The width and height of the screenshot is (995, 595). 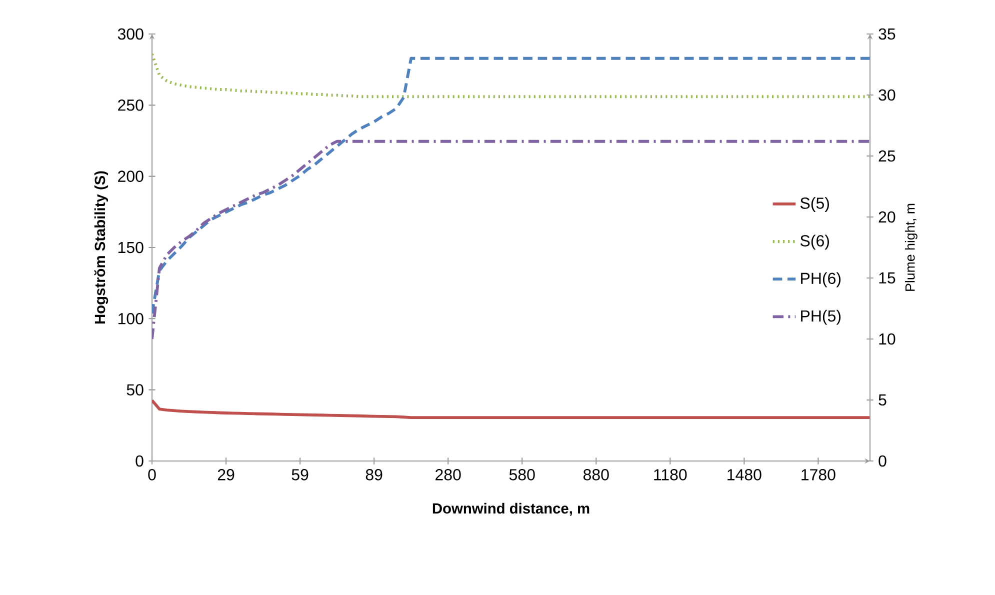 What do you see at coordinates (135, 390) in the screenshot?
I see `y-tick-label: 50` at bounding box center [135, 390].